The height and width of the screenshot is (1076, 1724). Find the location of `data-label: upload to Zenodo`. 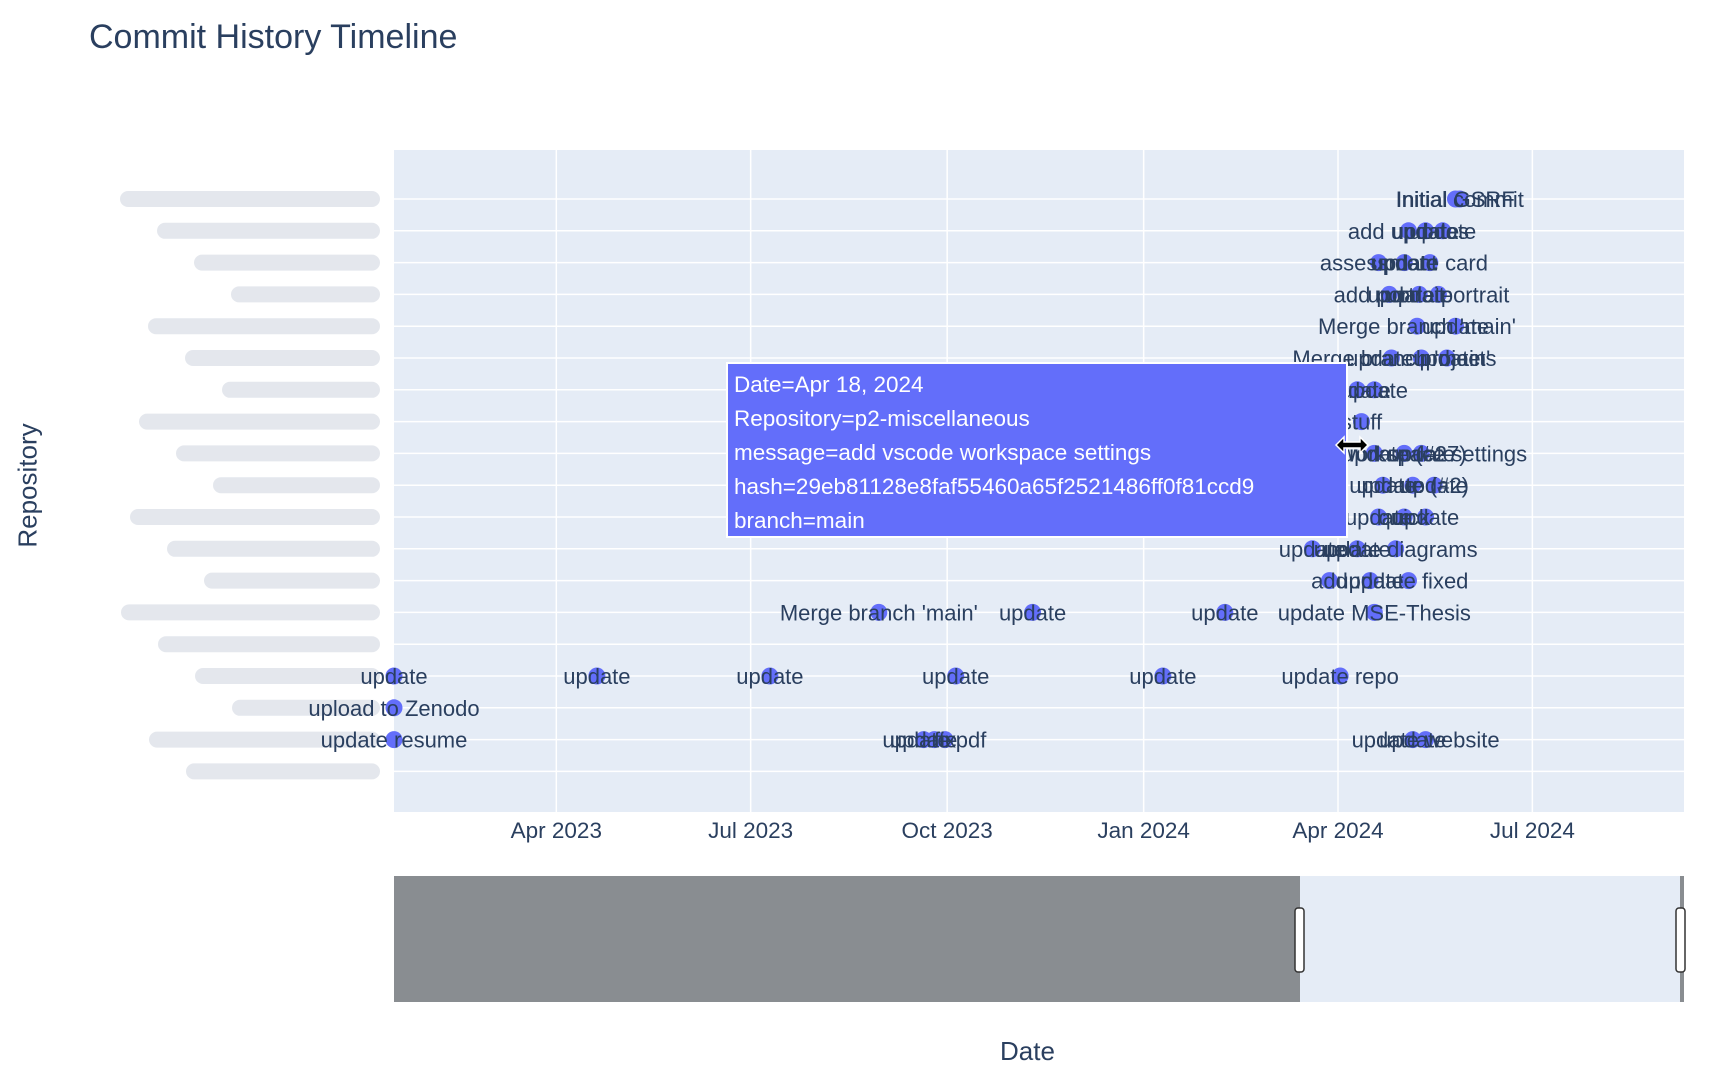

data-label: upload to Zenodo is located at coordinates (393, 708).